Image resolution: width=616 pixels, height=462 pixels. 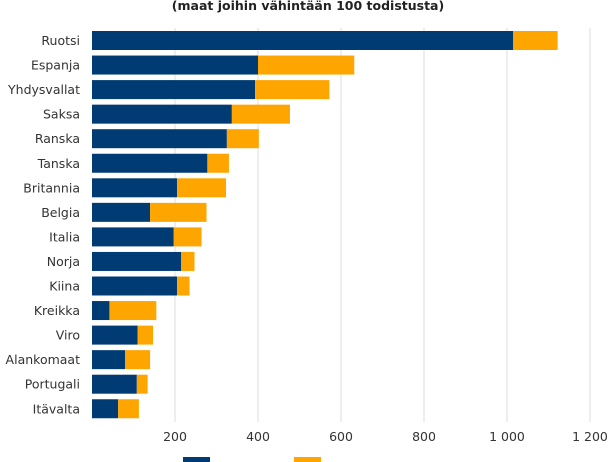 What do you see at coordinates (590, 436) in the screenshot?
I see `x-tick-label: 1 200` at bounding box center [590, 436].